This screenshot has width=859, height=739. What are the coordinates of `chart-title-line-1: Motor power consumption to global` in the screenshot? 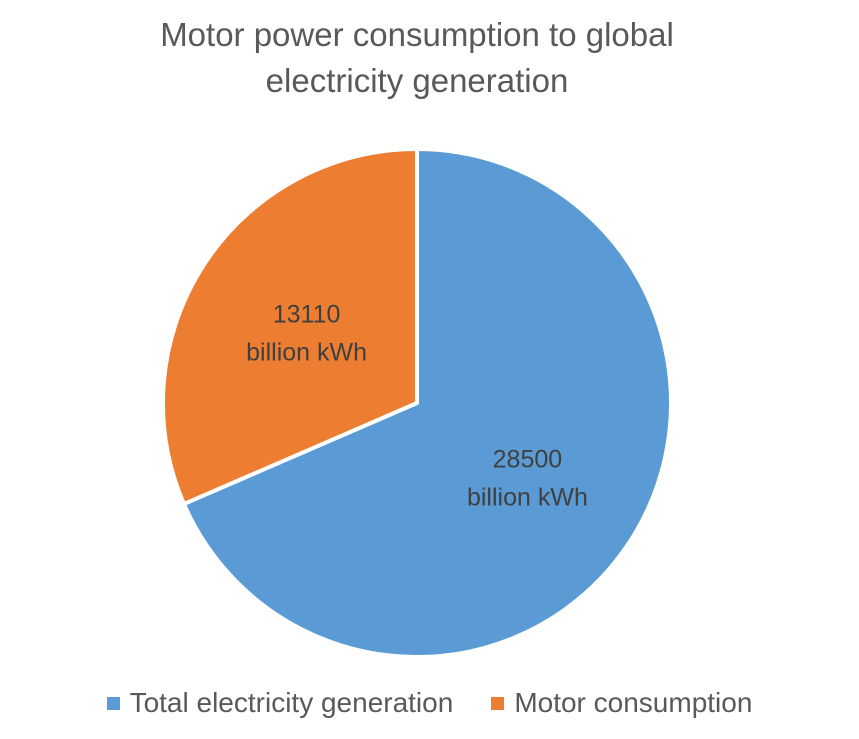 It's located at (417, 34).